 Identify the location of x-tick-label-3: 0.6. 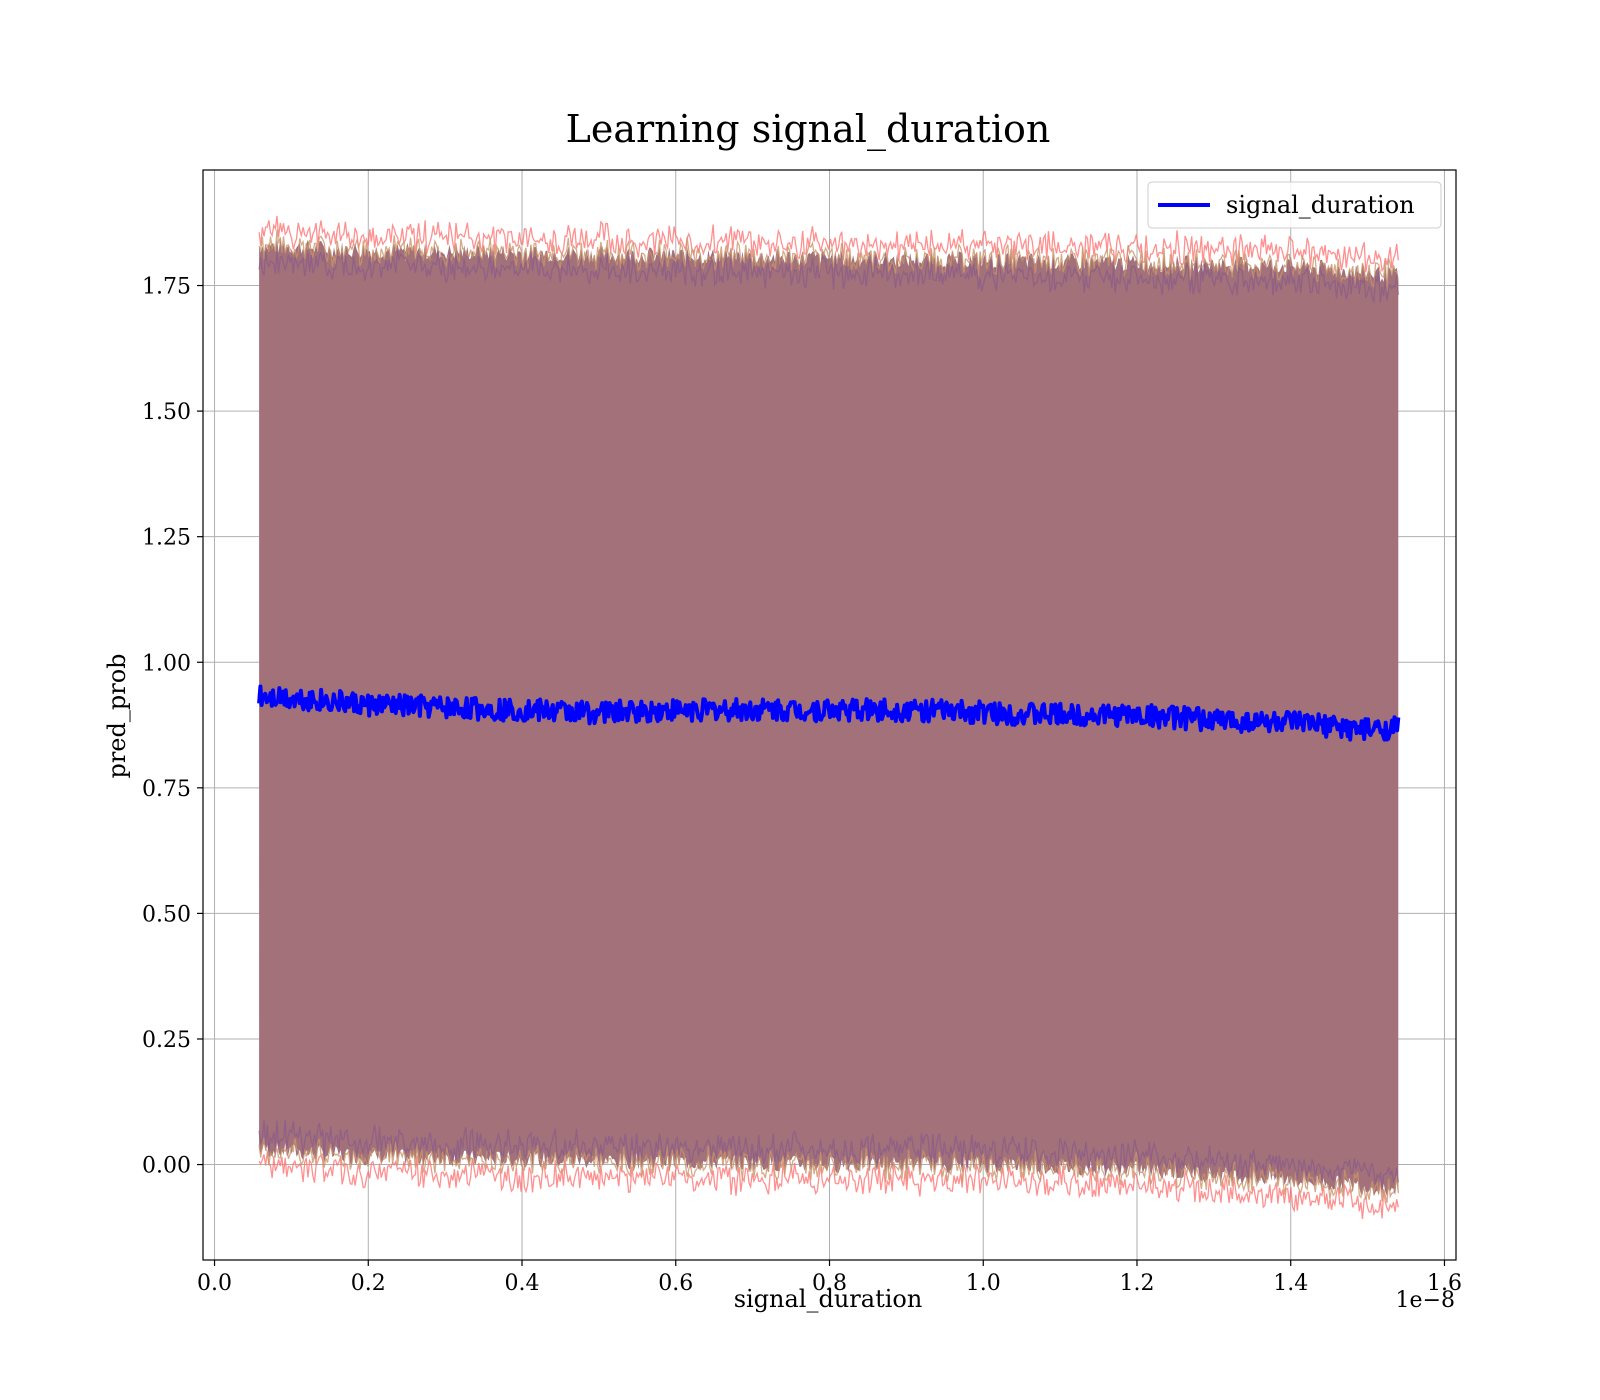
(675, 1283).